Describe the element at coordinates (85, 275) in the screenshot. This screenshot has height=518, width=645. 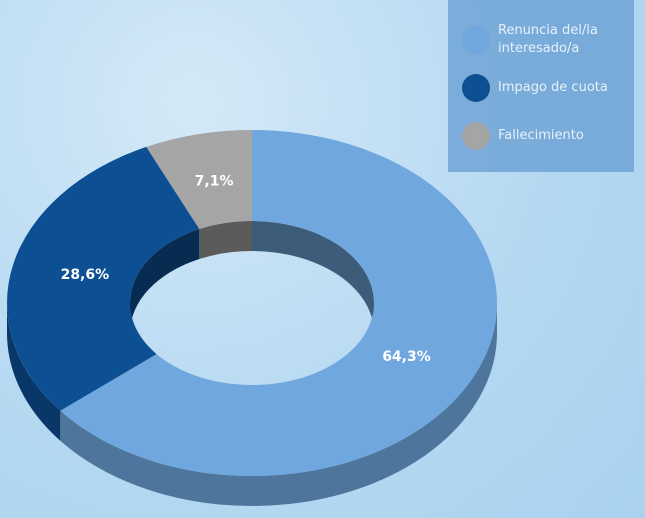
I see `data-label: 28,6%` at that location.